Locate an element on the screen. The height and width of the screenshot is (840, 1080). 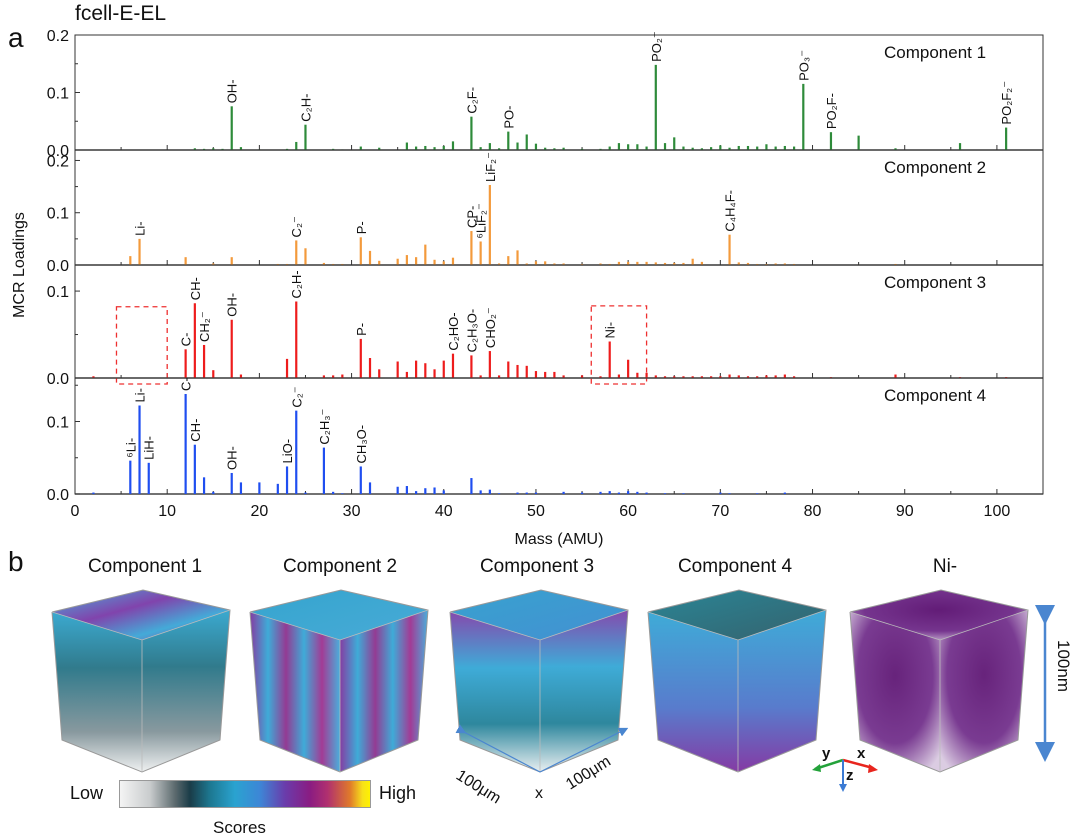
peak-label: Ni- is located at coordinates (610, 330).